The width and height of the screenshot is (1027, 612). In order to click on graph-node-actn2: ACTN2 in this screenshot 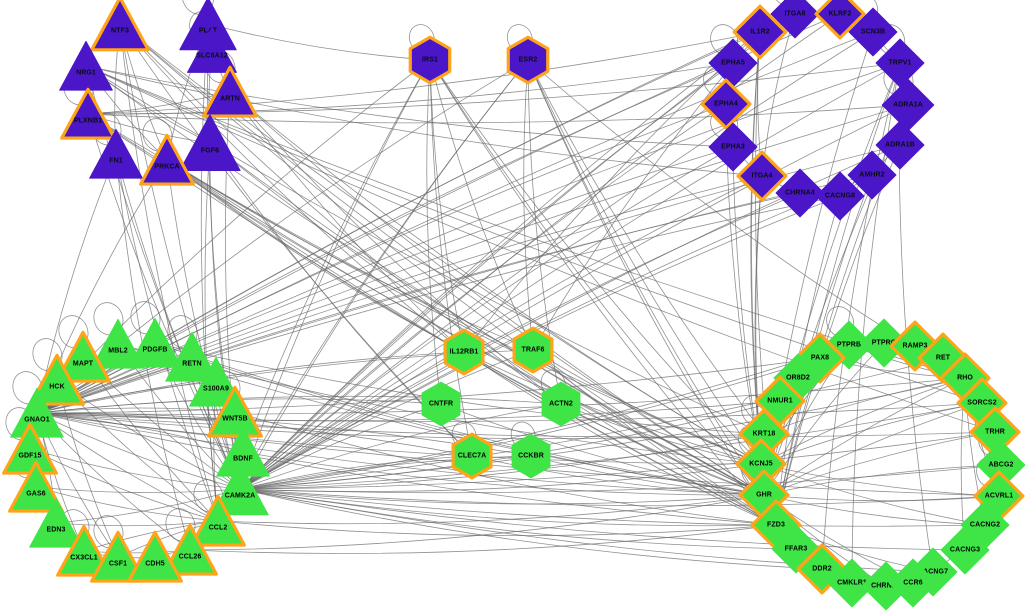, I will do `click(561, 404)`.